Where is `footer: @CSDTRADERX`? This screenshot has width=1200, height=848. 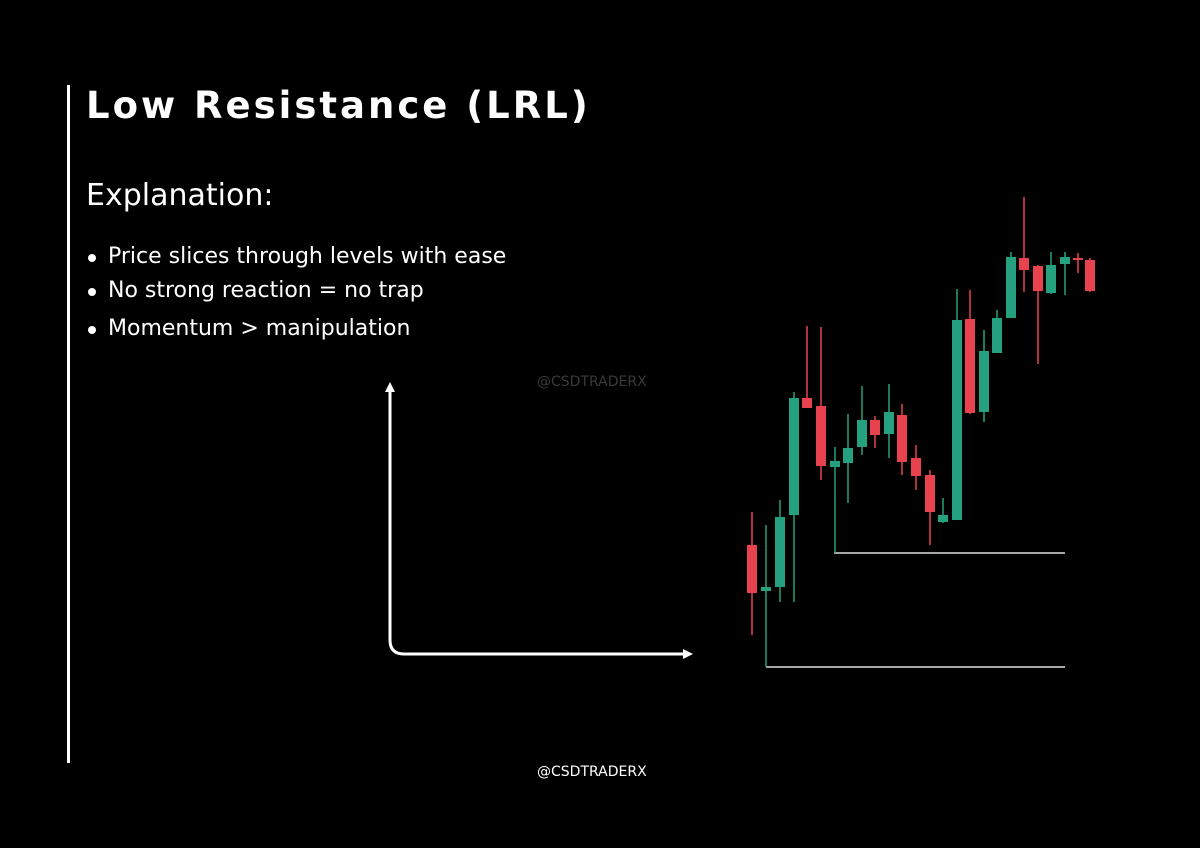 footer: @CSDTRADERX is located at coordinates (592, 772).